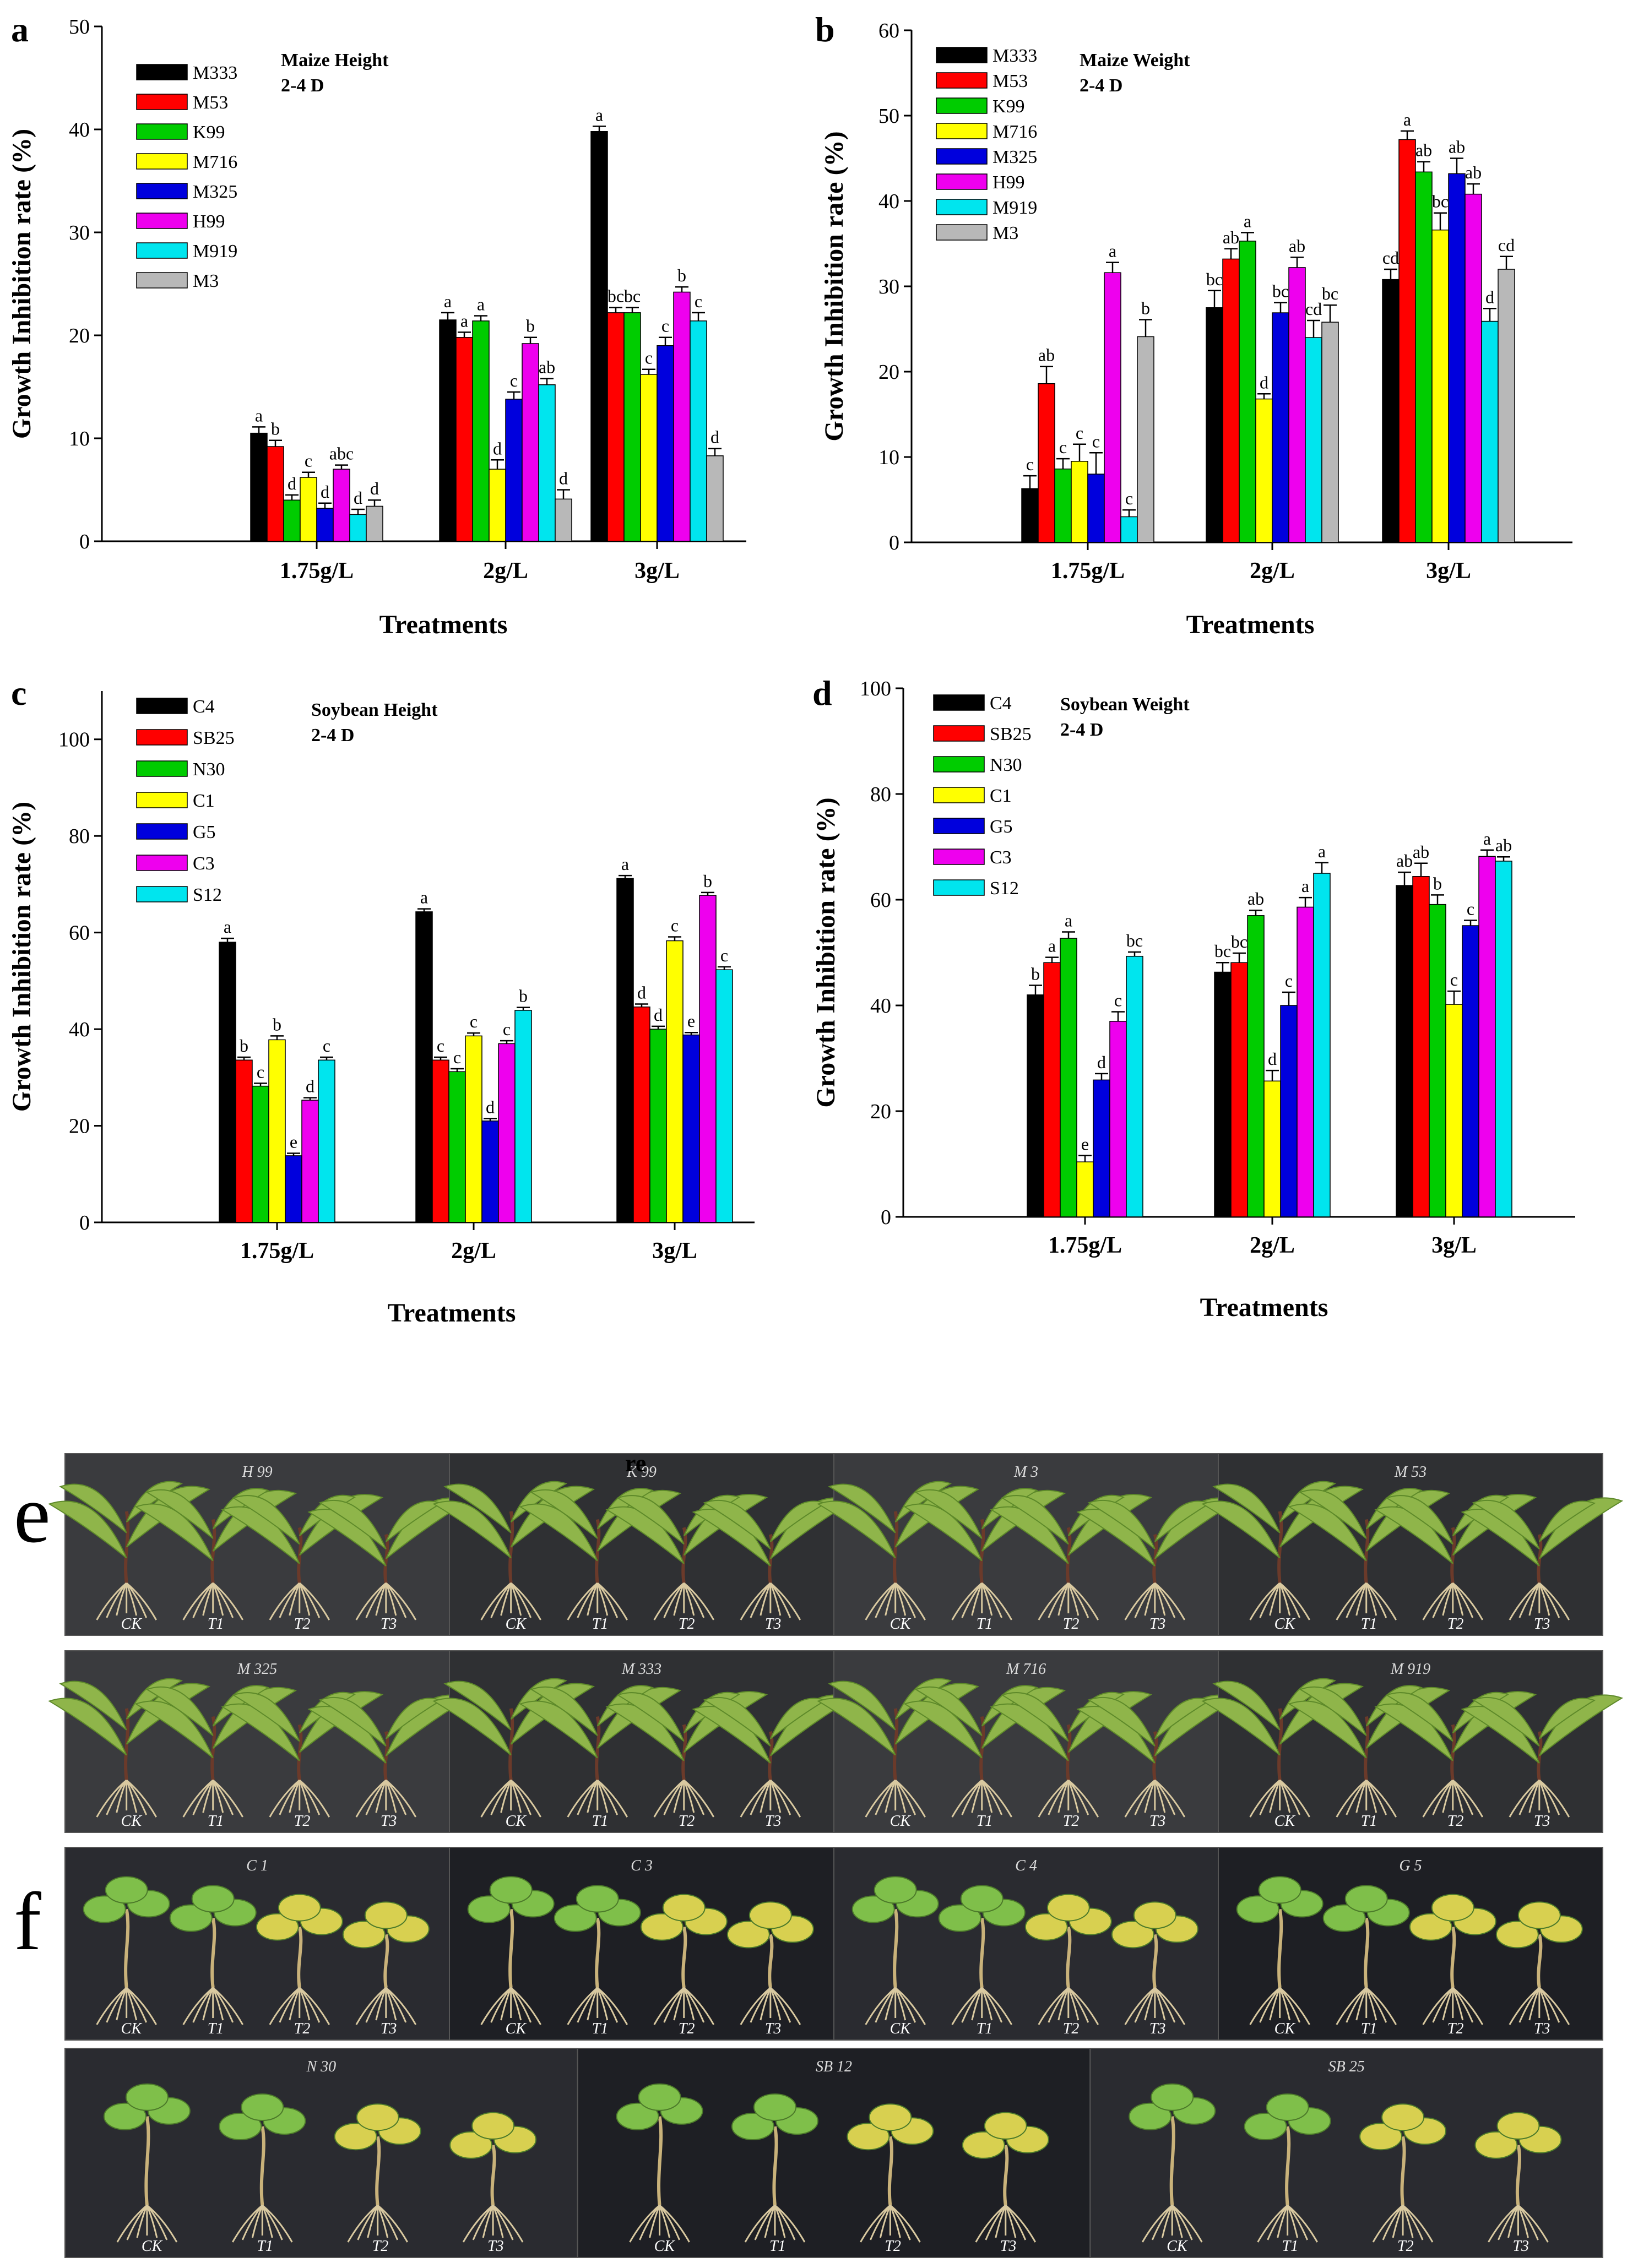  Describe the element at coordinates (210, 103) in the screenshot. I see `legend-label-M53: M53` at that location.